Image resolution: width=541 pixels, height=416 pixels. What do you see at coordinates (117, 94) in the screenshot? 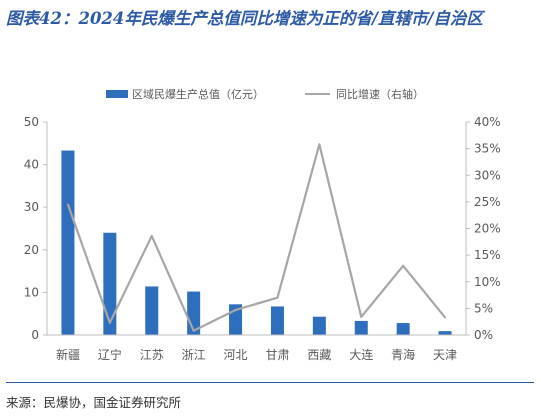
I see `legend-bar-swatch` at bounding box center [117, 94].